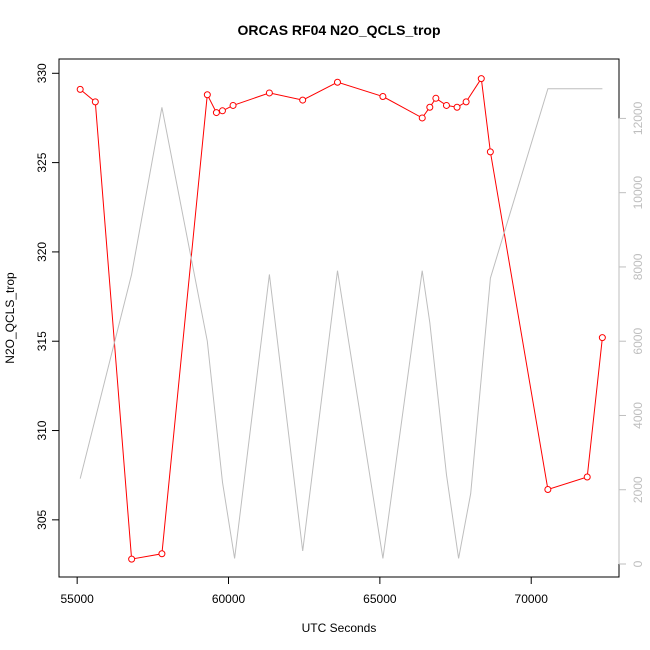 This screenshot has width=650, height=650. I want to click on x-tick-label: 60000, so click(229, 599).